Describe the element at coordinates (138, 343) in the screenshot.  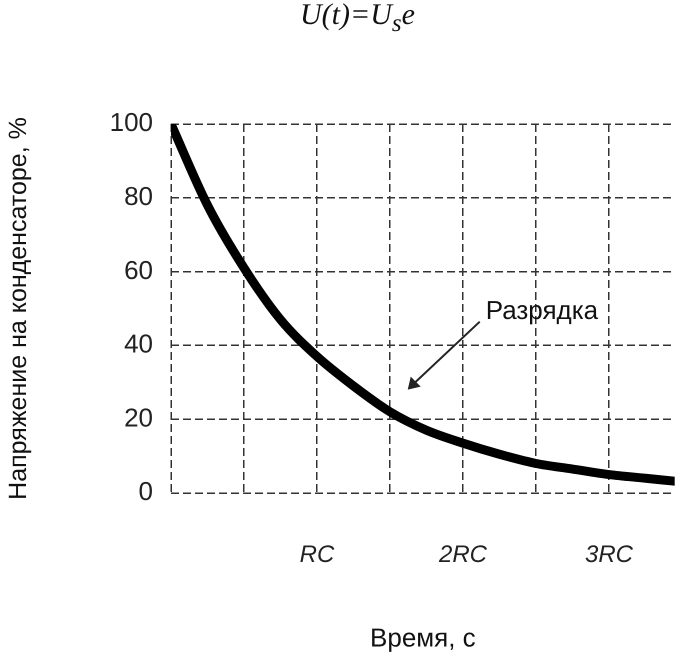
I see `y-tick-label: 40` at that location.